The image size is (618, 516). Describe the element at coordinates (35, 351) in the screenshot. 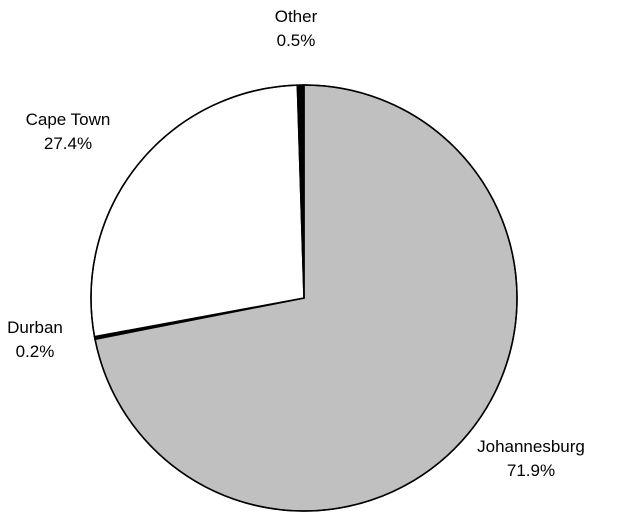

I see `slice-value-label-durban: 0.2%` at that location.